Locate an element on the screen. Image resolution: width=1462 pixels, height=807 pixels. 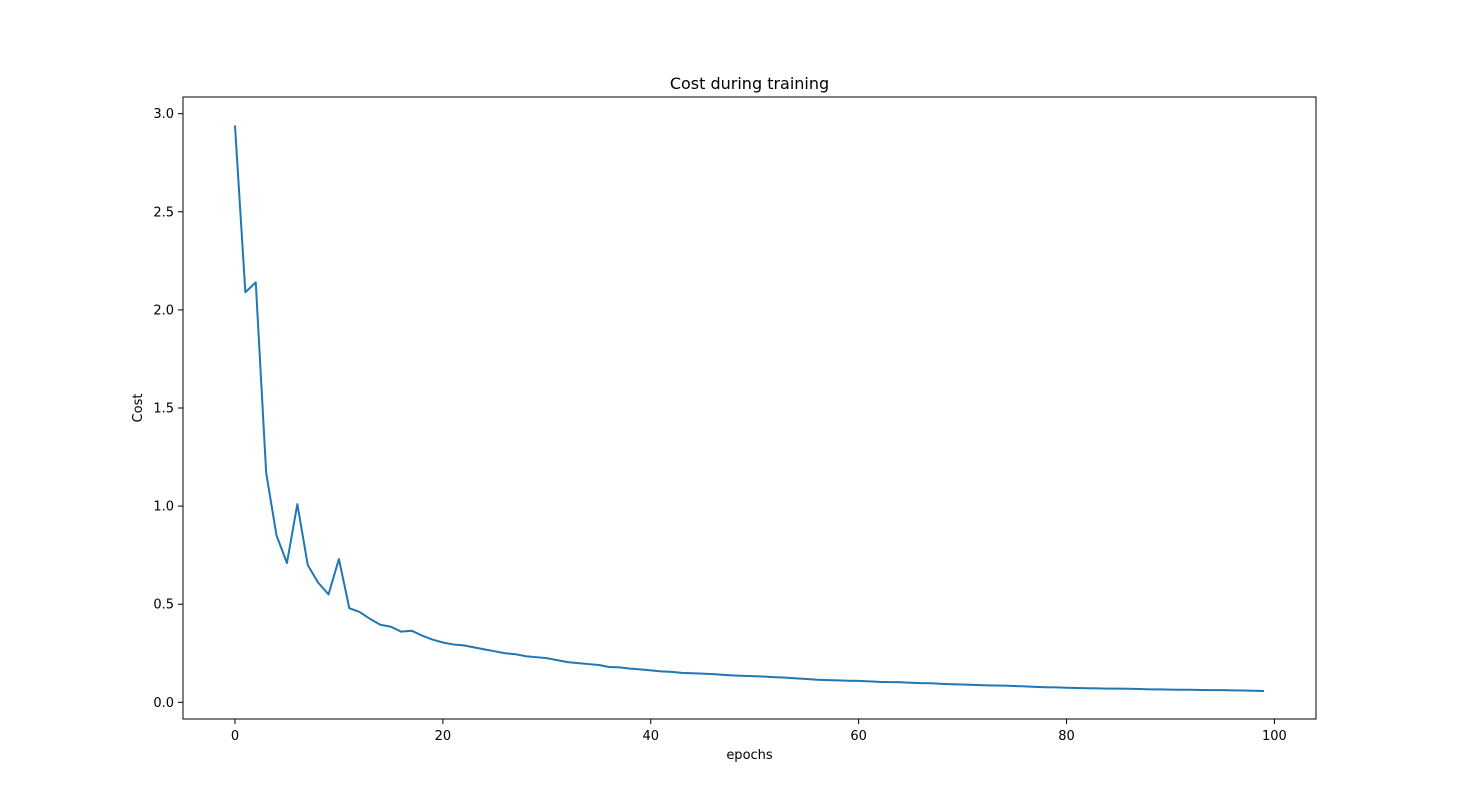
y-tick-label: 1.5 is located at coordinates (163, 409).